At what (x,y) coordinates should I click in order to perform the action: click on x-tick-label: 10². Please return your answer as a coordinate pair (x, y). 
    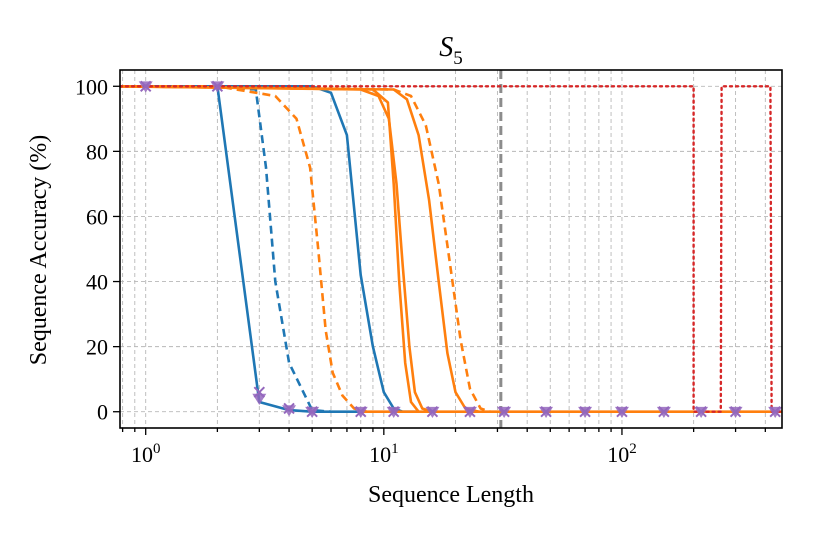
    Looking at the image, I should click on (622, 454).